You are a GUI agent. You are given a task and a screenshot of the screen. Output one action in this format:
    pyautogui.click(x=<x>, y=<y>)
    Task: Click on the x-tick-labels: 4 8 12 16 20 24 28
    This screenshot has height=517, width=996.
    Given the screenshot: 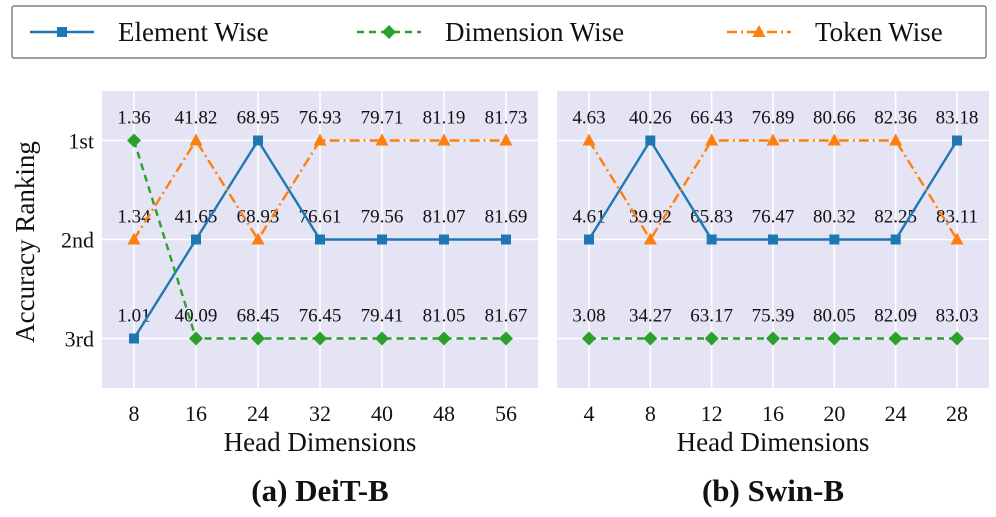 What is the action you would take?
    pyautogui.click(x=776, y=413)
    